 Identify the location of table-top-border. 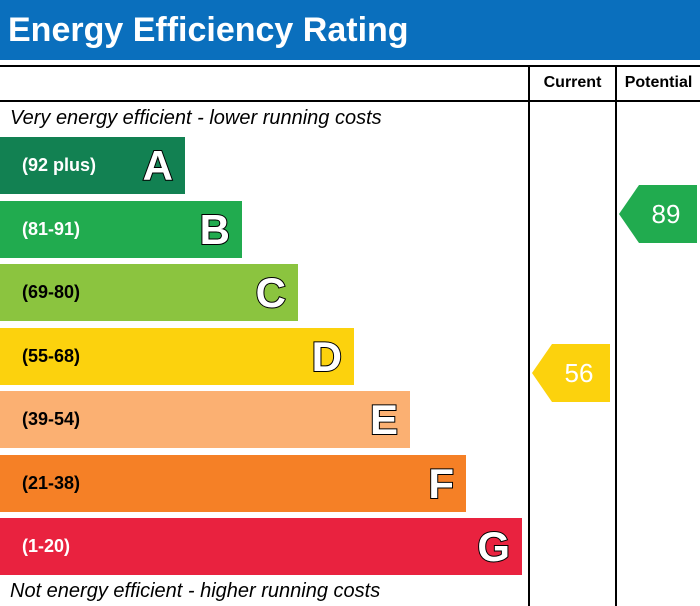
(350, 66).